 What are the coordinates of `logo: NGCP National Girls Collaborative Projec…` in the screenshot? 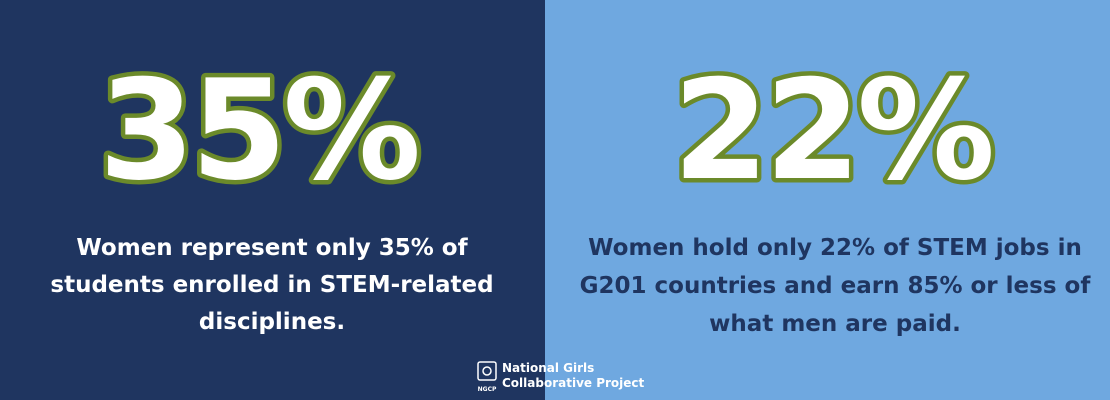 It's located at (561, 377).